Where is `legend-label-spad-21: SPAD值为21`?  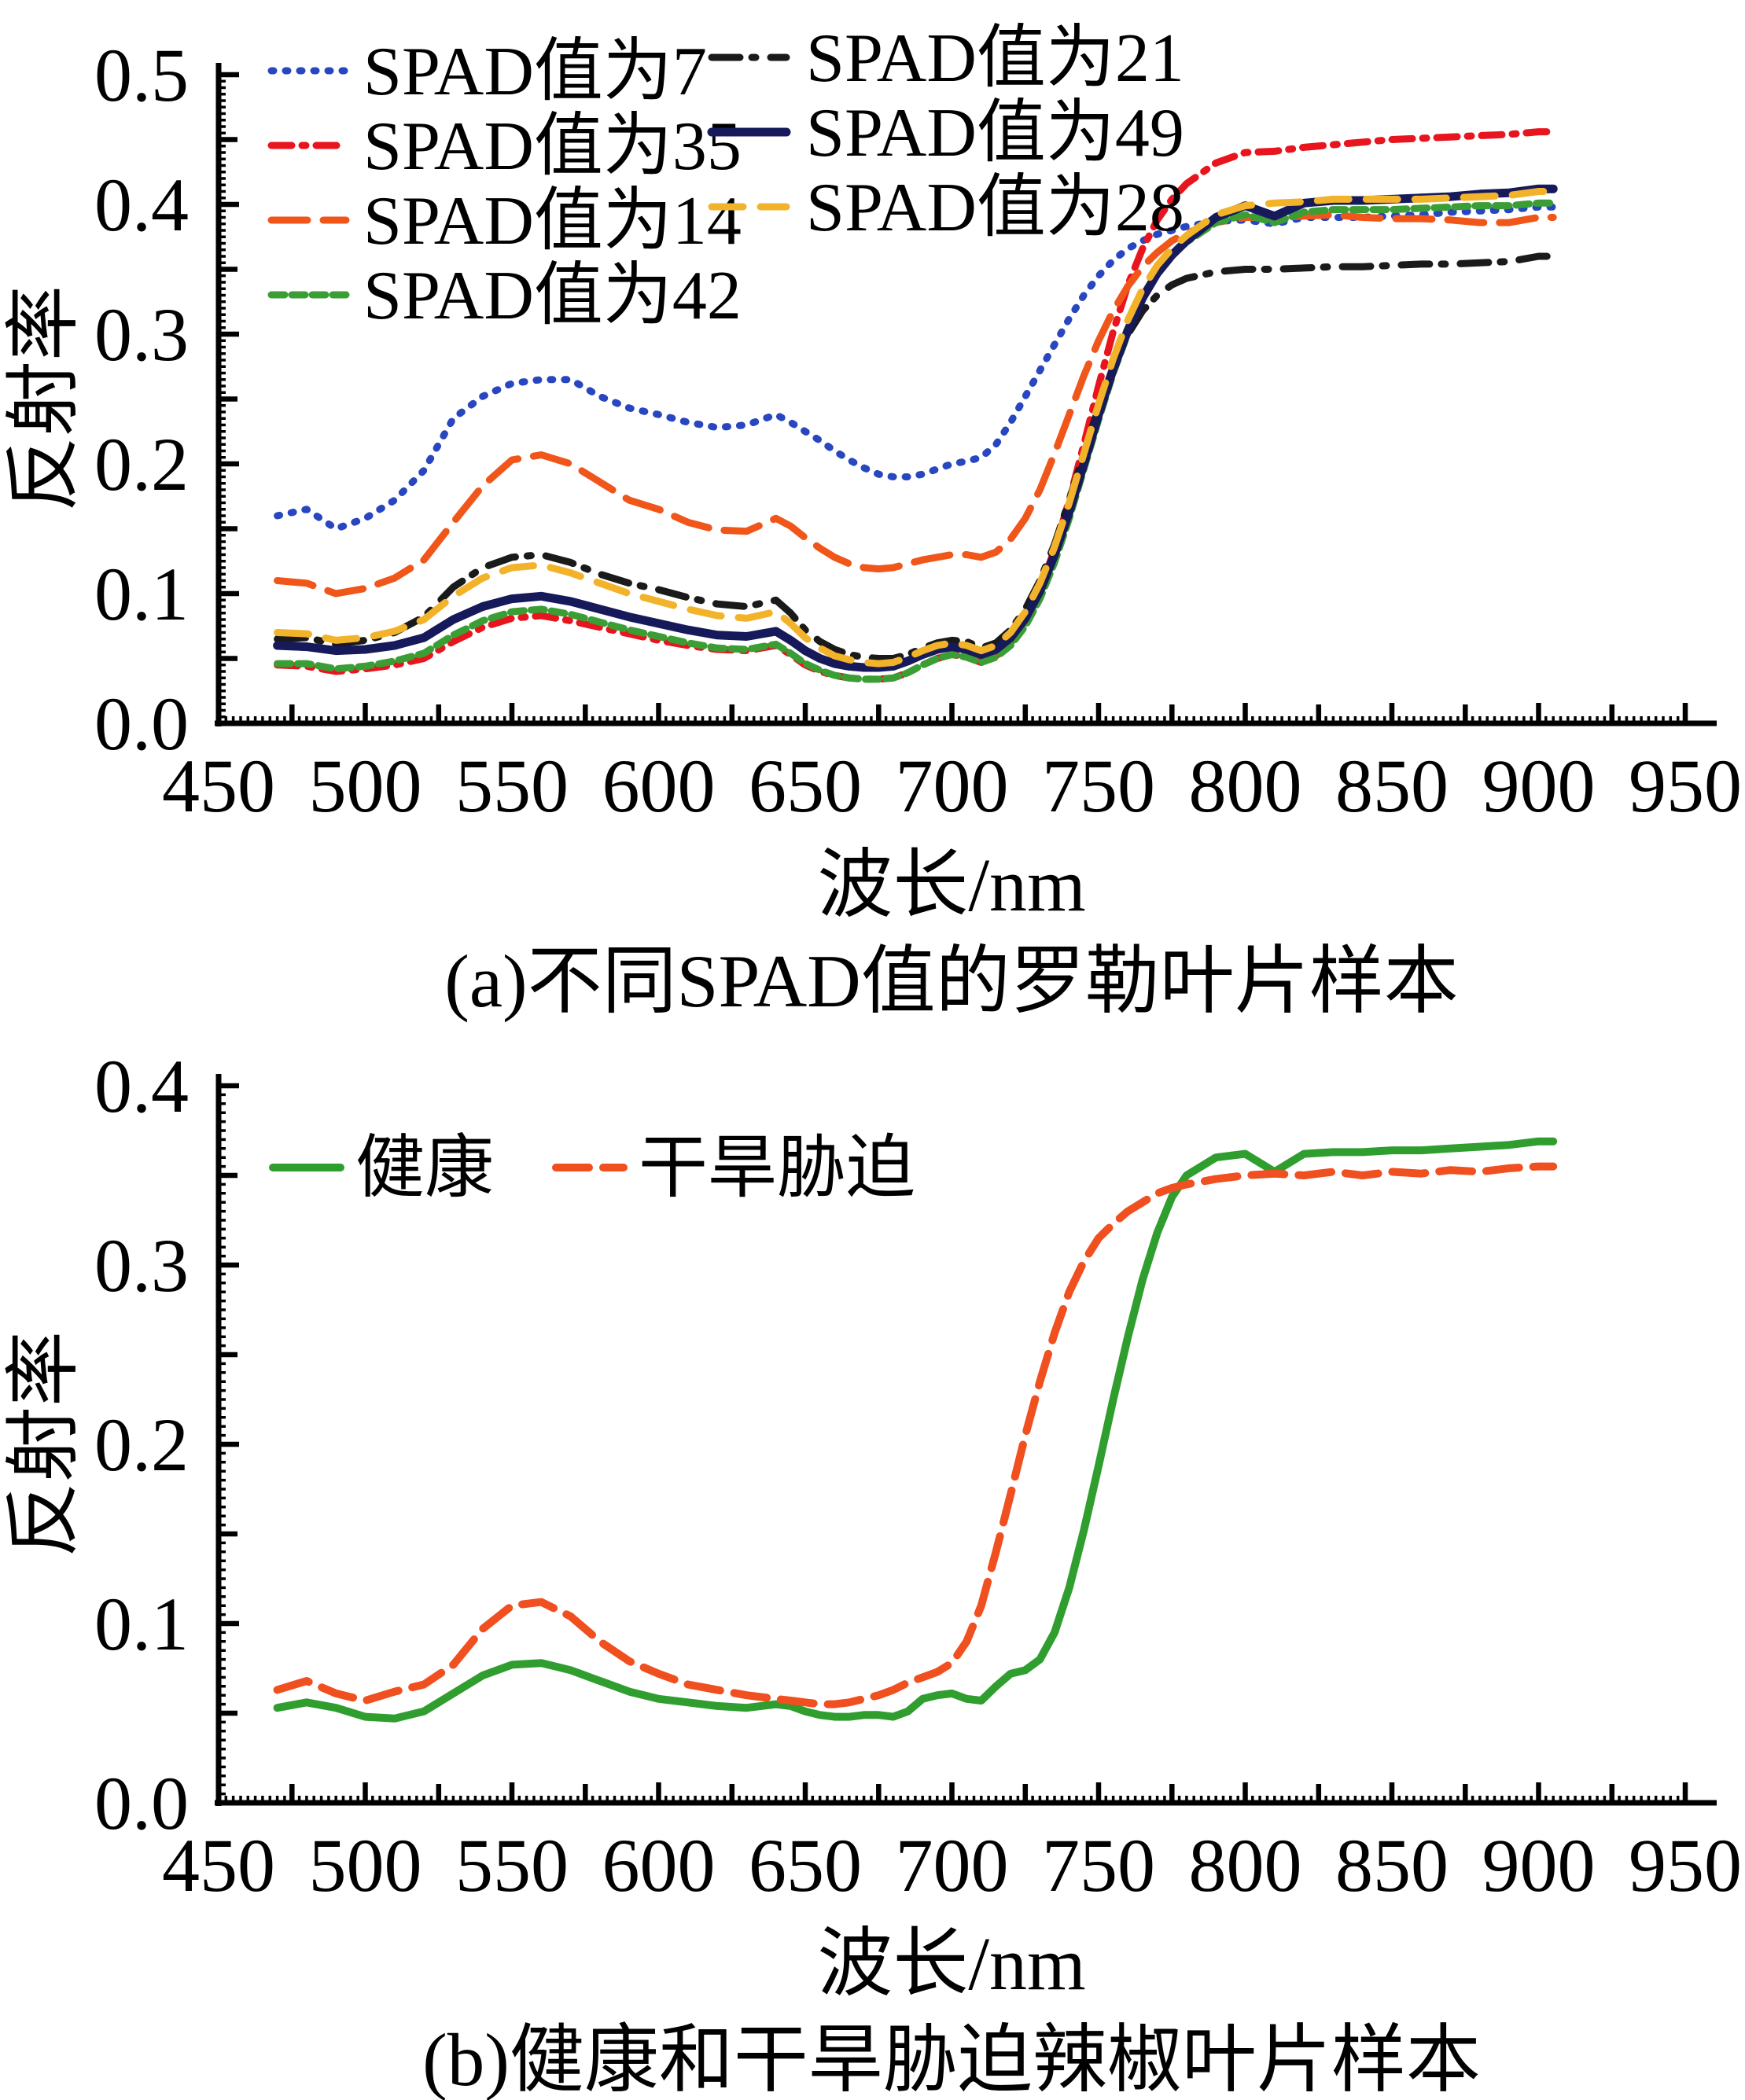
legend-label-spad-21: SPAD值为21 is located at coordinates (995, 58).